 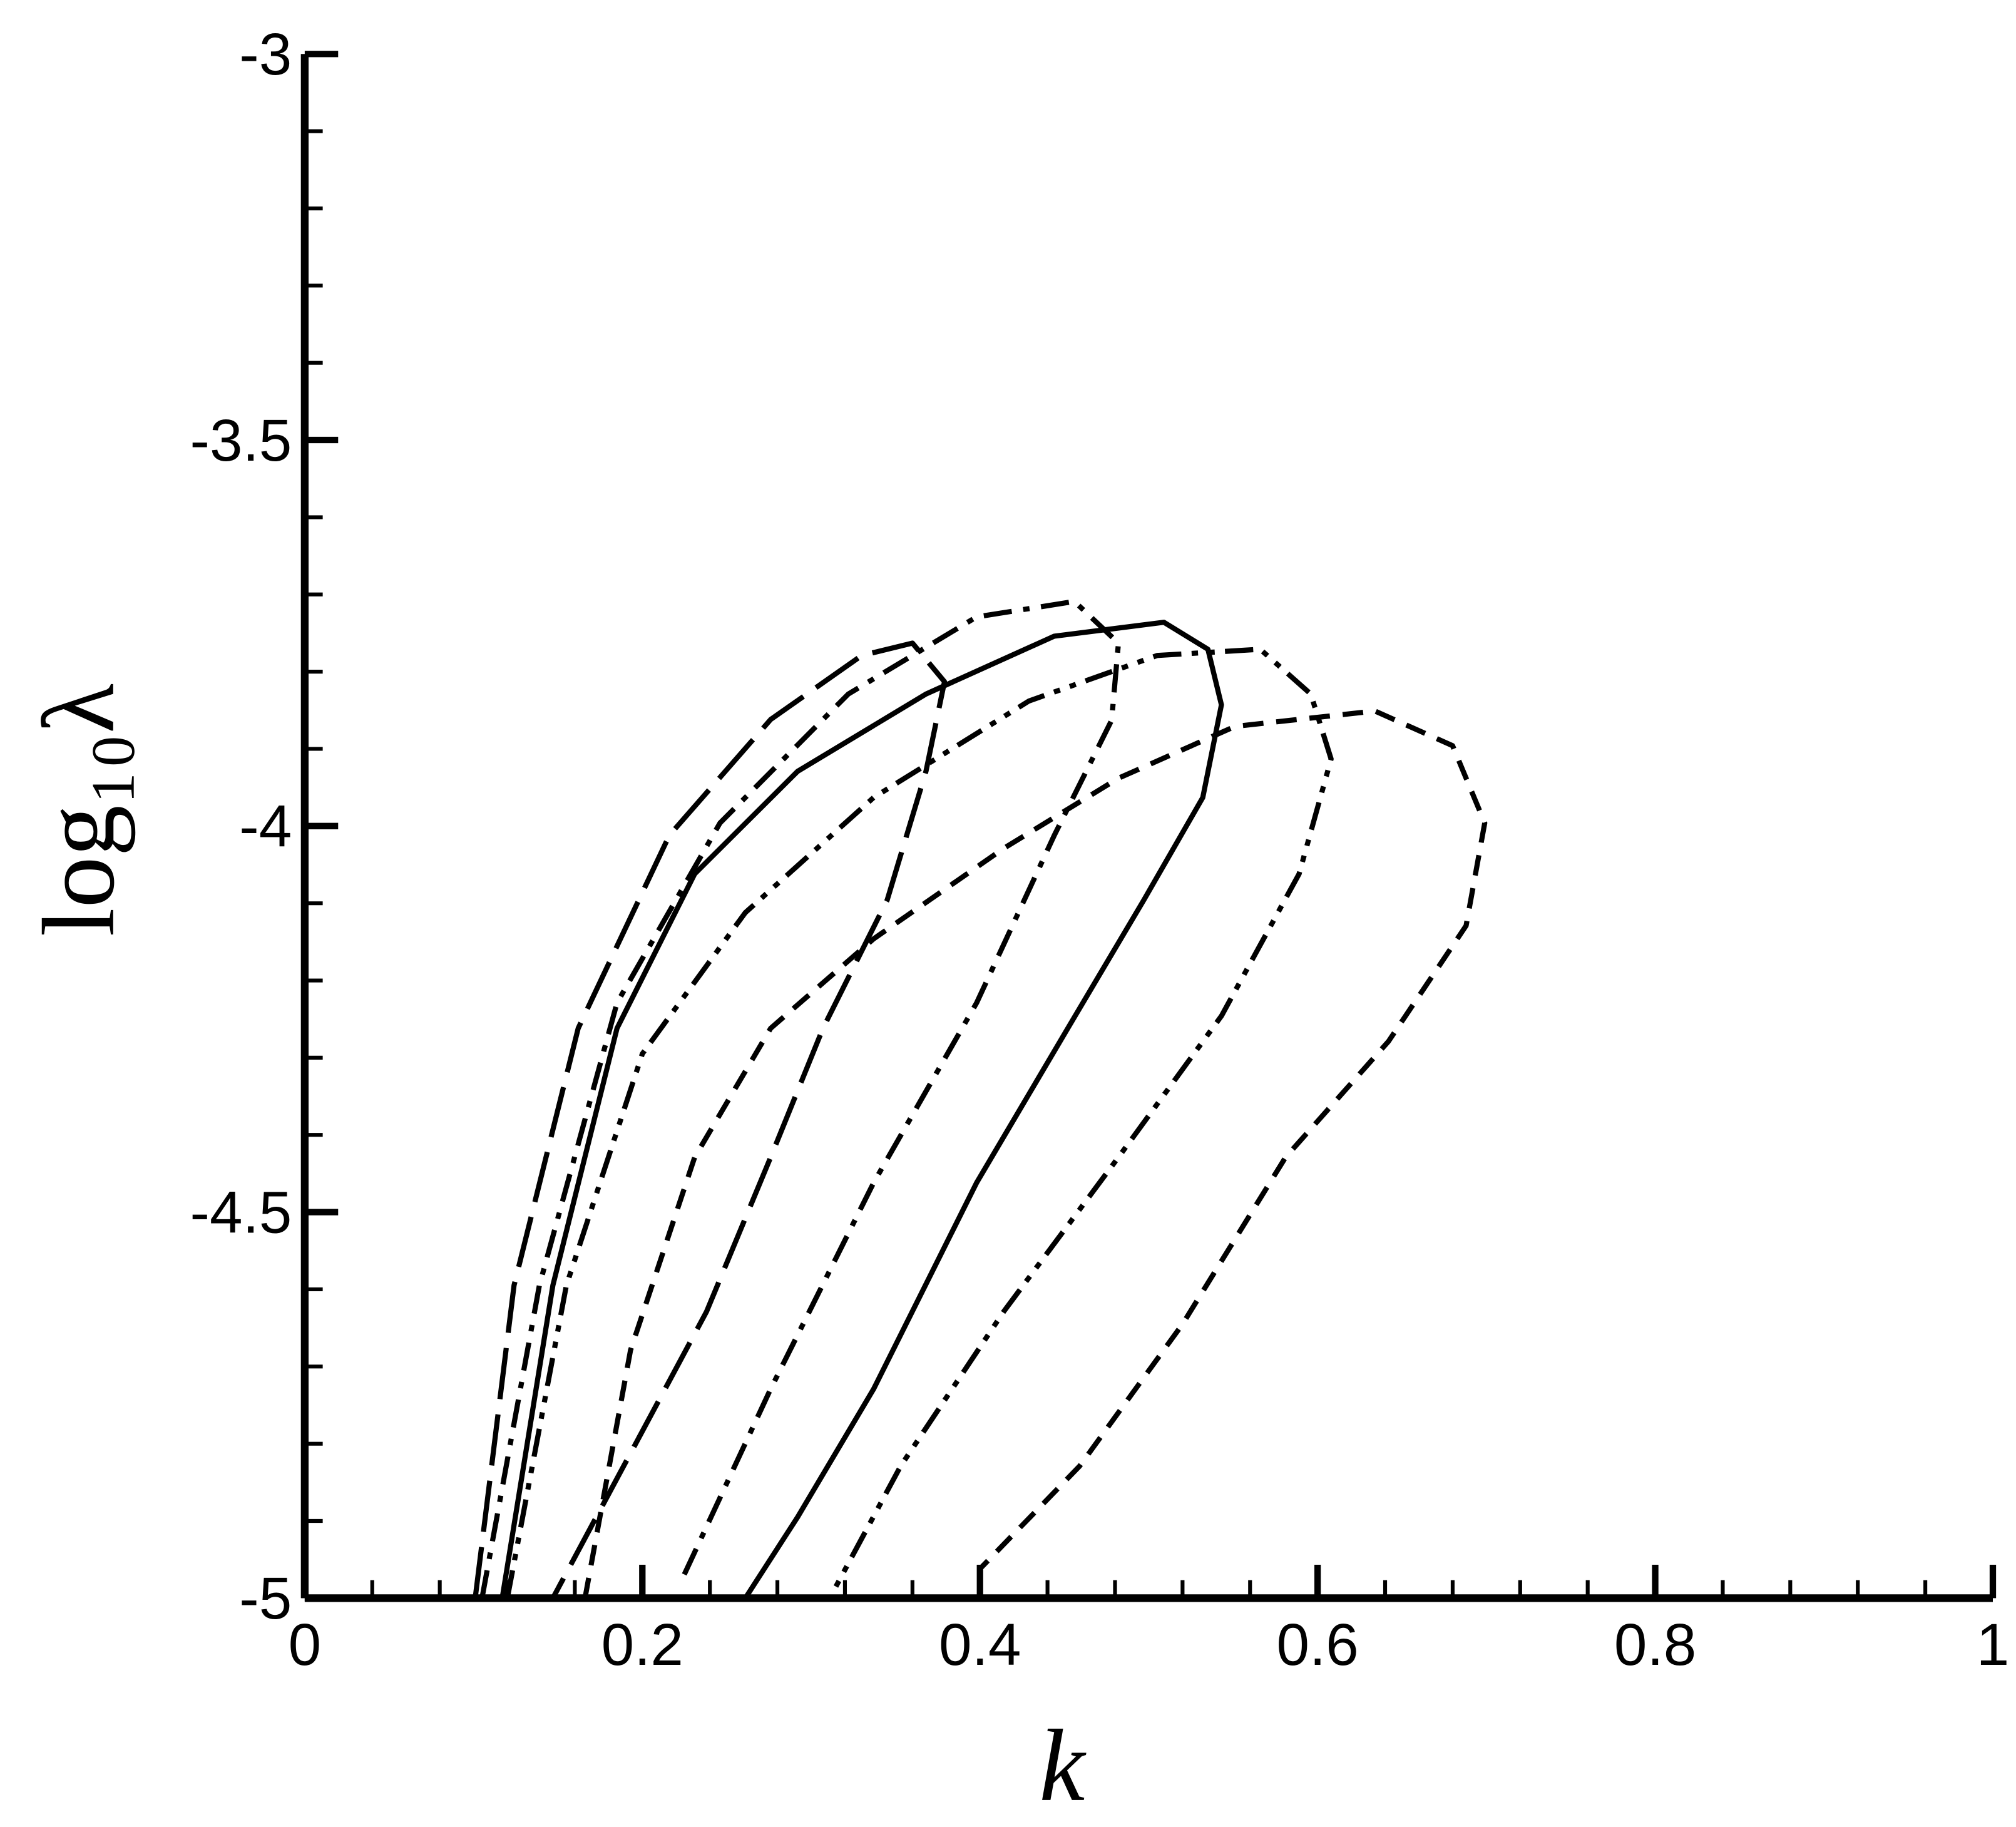 I want to click on x-tick-label: 0.6, so click(x=1317, y=1645).